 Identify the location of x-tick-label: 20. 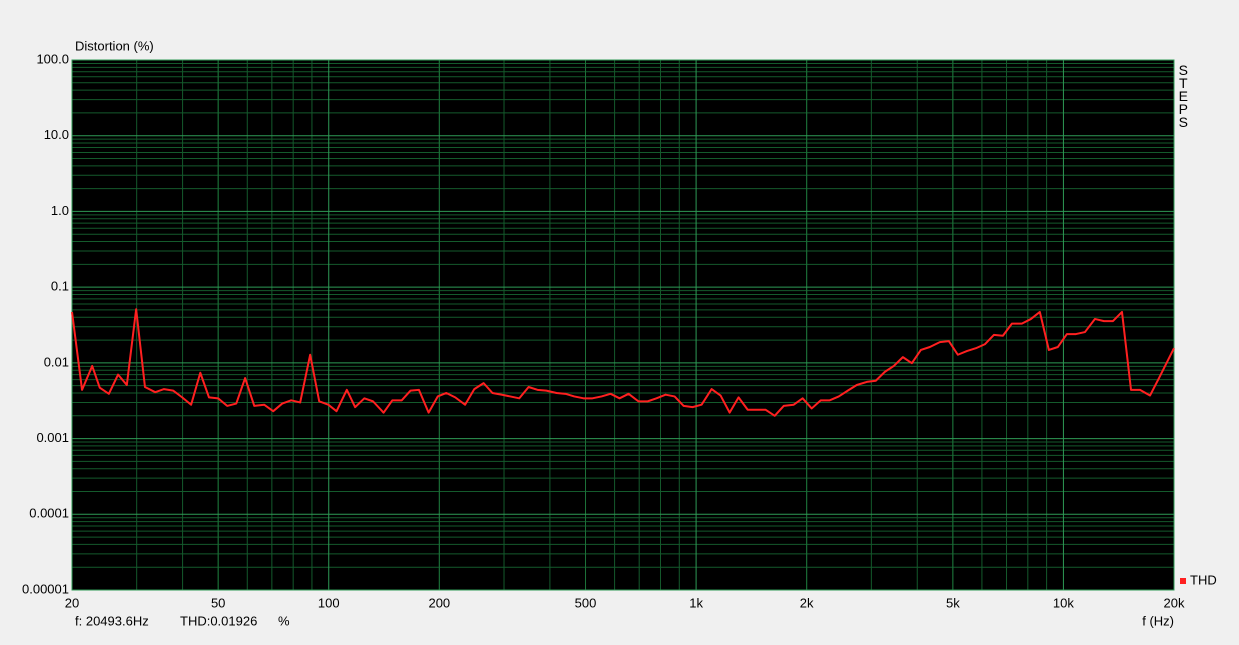
(72, 602).